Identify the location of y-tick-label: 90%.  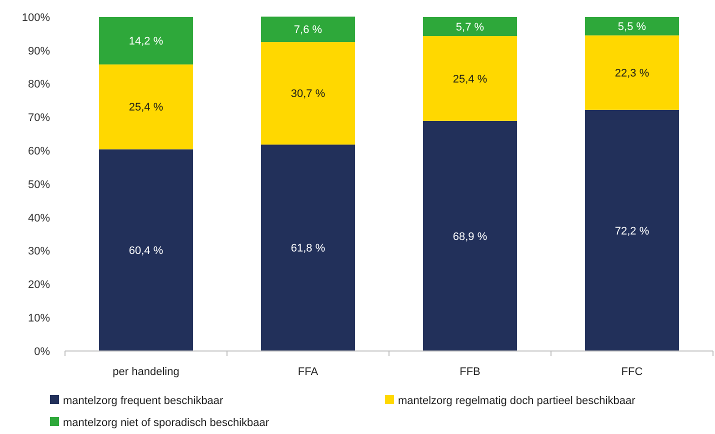
(39, 51).